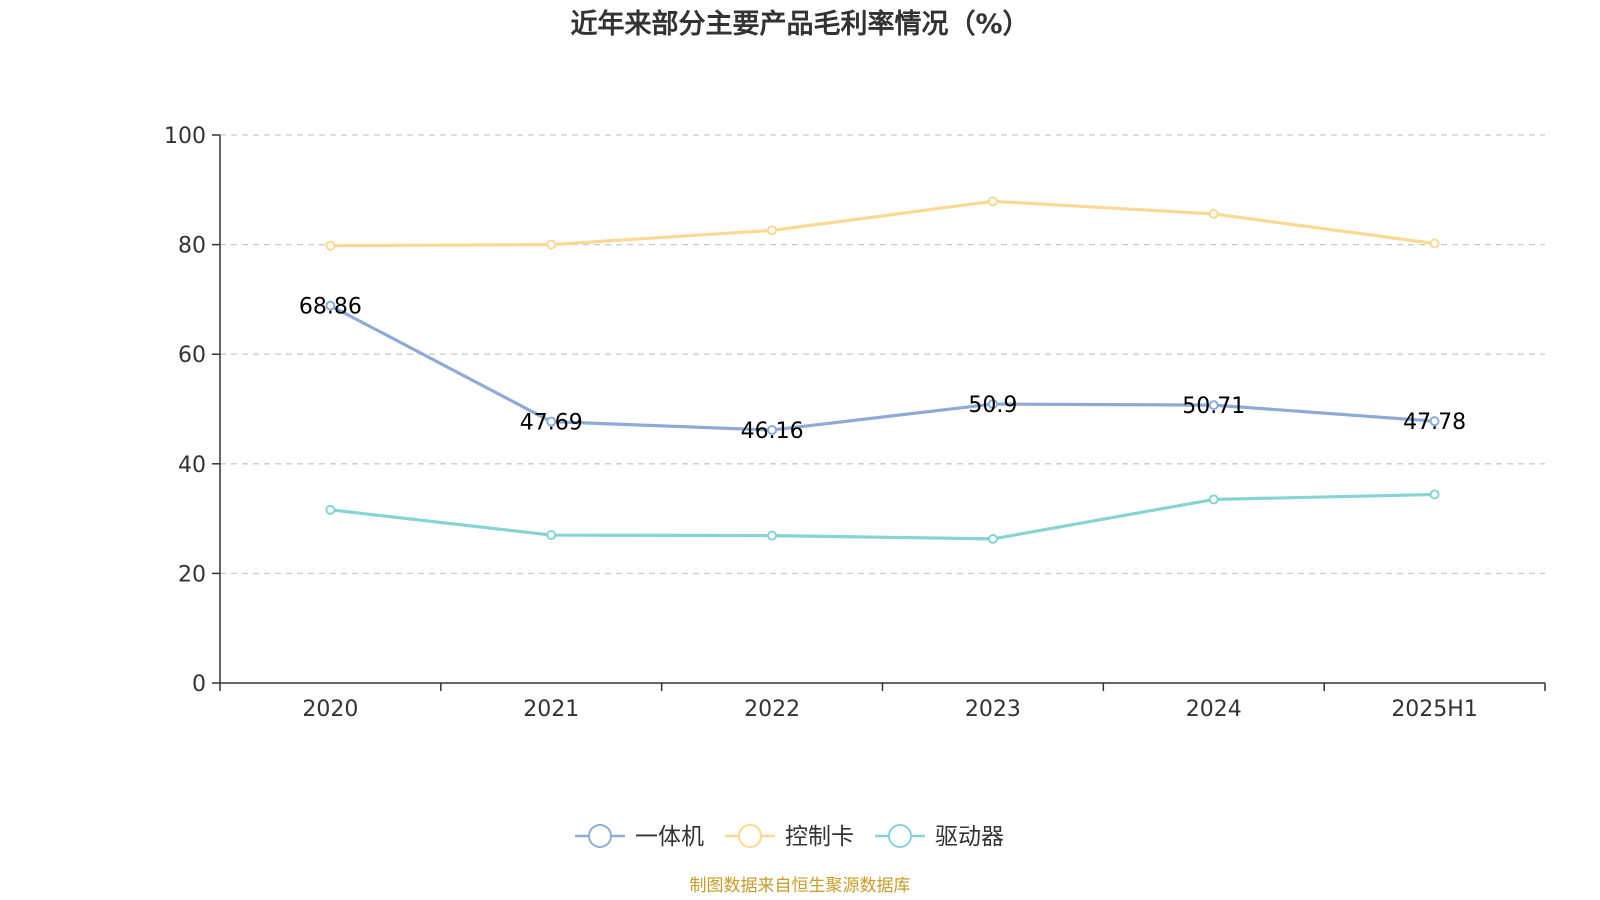  What do you see at coordinates (800, 886) in the screenshot?
I see `source-note: 制图数据来自恒生聚源数据库` at bounding box center [800, 886].